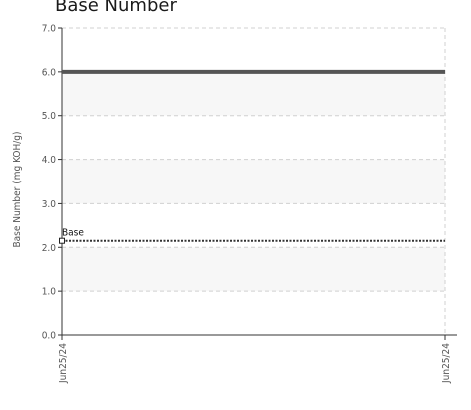 This screenshot has width=471, height=410. What do you see at coordinates (49, 292) in the screenshot?
I see `y-tick-label: 1.0` at bounding box center [49, 292].